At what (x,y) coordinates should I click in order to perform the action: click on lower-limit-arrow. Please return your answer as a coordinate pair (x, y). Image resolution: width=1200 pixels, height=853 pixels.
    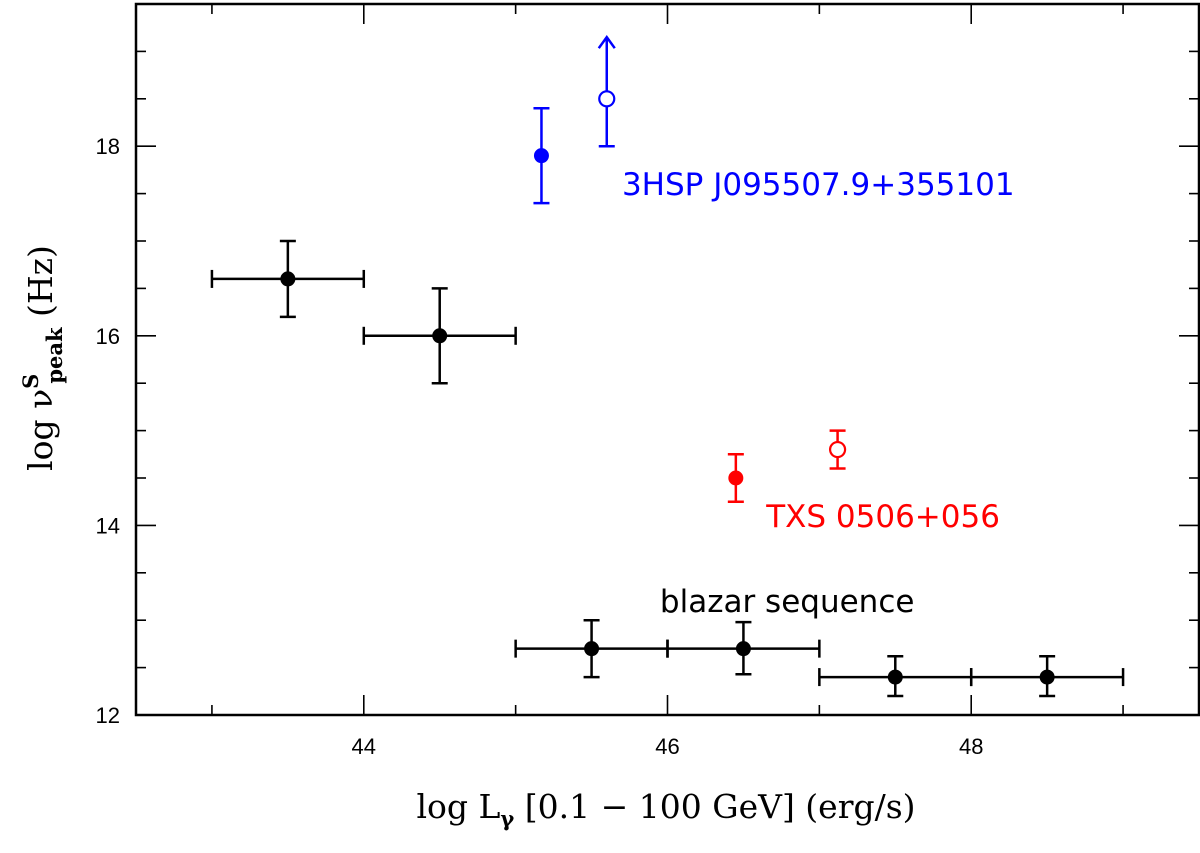
    Looking at the image, I should click on (606, 42).